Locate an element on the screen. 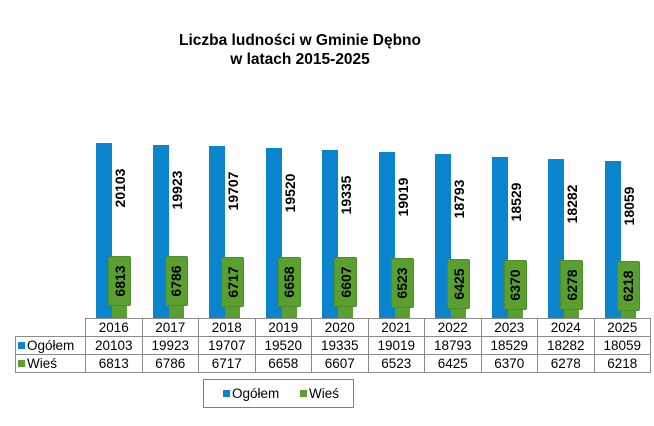  data-table-cell-ogolem: 19520 is located at coordinates (283, 345).